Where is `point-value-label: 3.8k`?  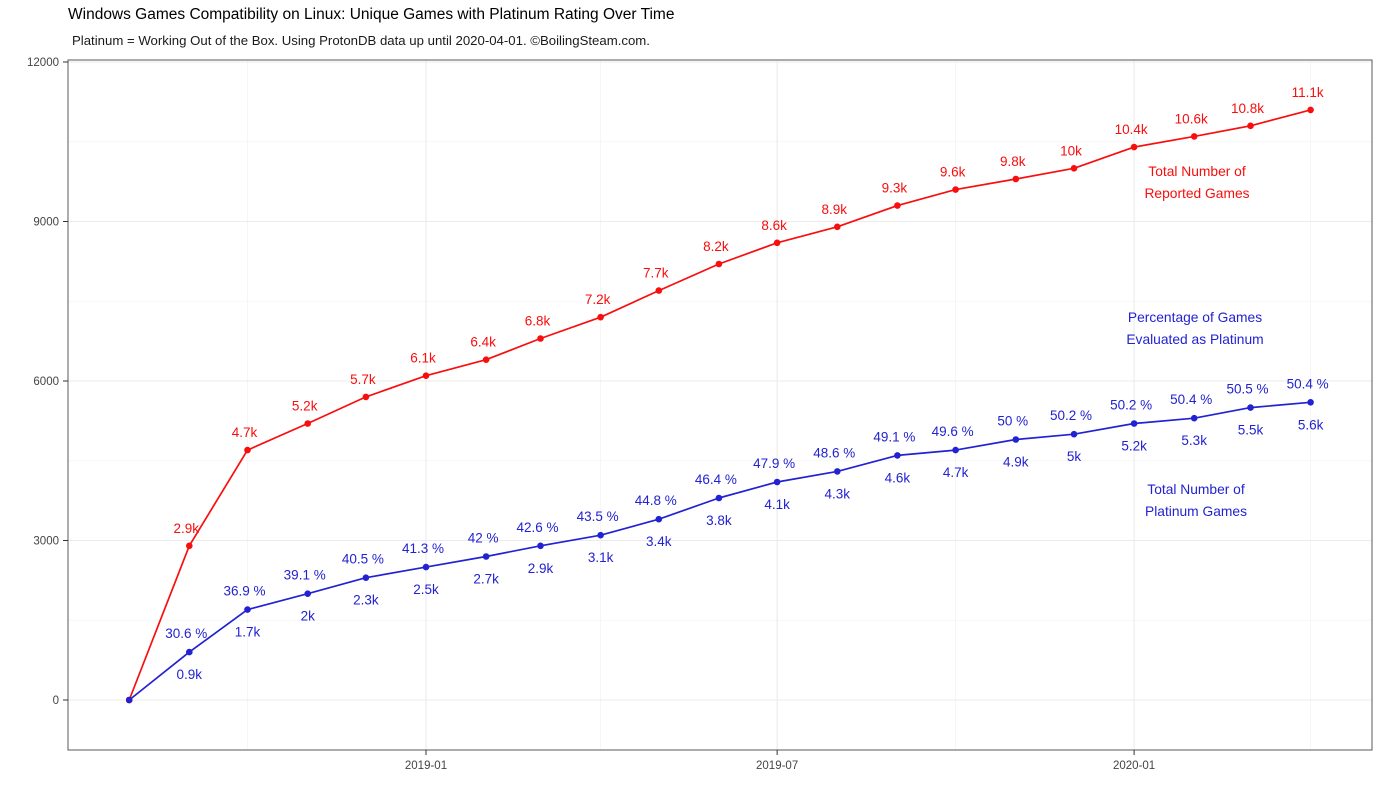 point-value-label: 3.8k is located at coordinates (719, 520).